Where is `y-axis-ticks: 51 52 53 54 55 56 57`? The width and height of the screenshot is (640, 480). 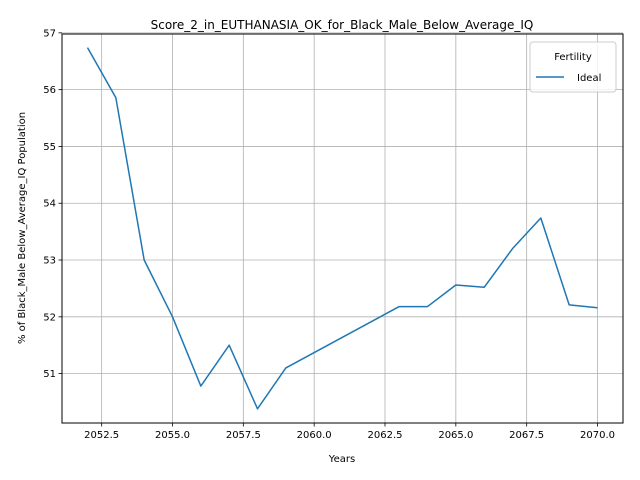
y-axis-ticks: 51 52 53 54 55 56 57 is located at coordinates (52, 204).